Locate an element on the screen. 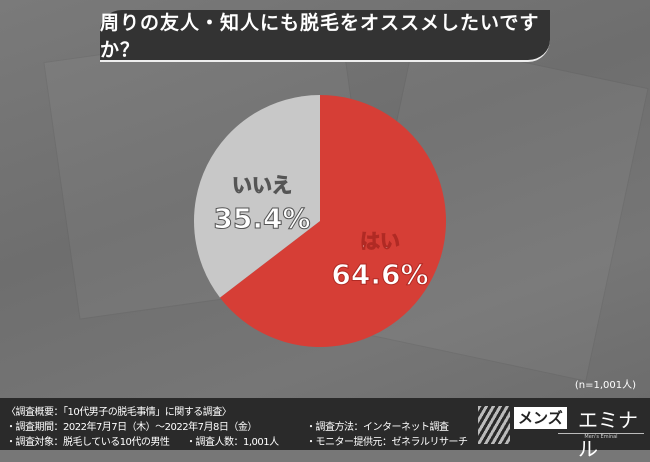  logo-subtitle: Men's Eminal is located at coordinates (601, 436).